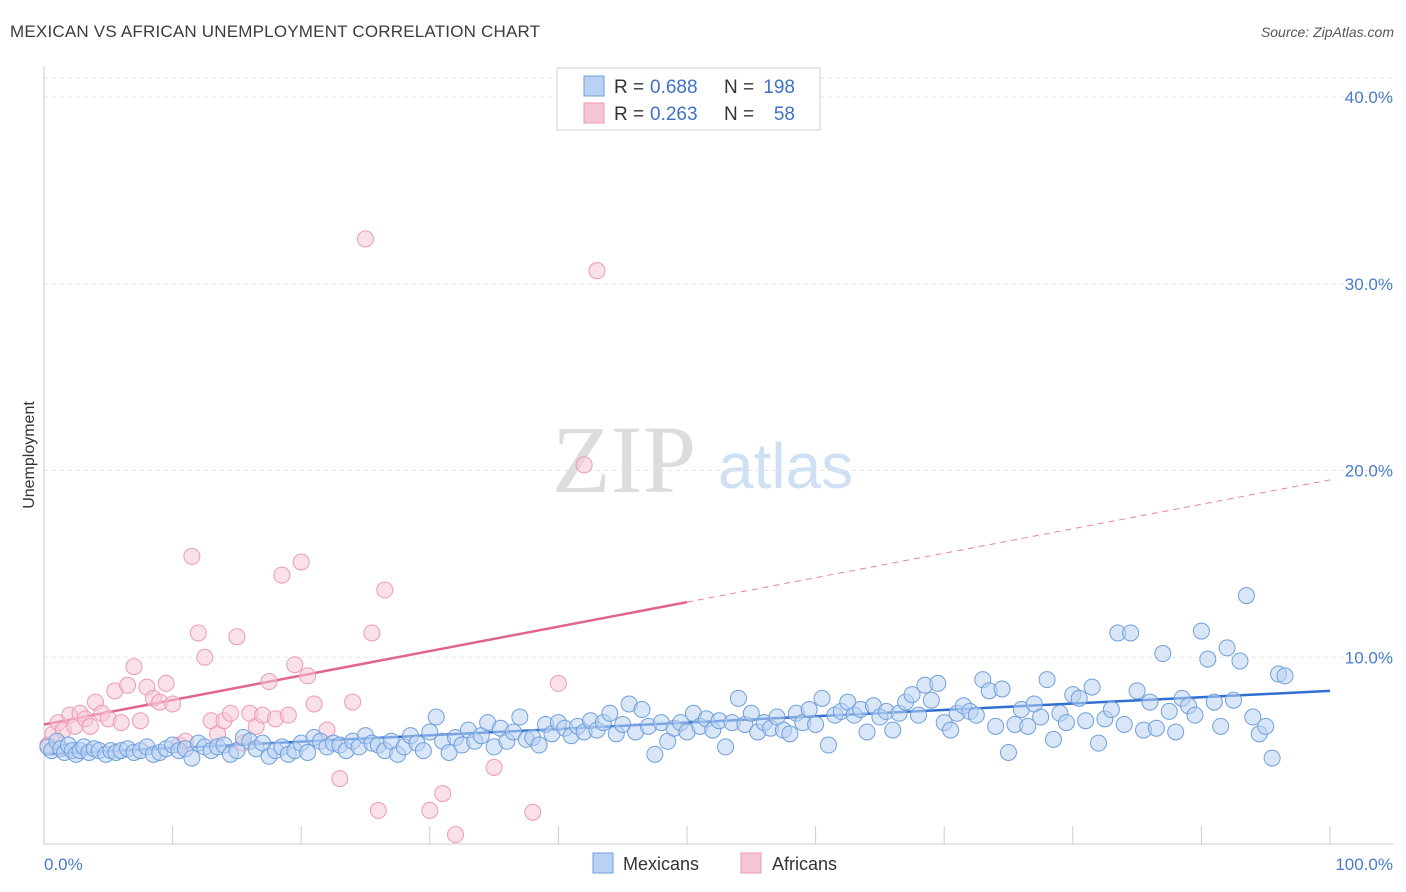 This screenshot has height=892, width=1406. What do you see at coordinates (1369, 471) in the screenshot?
I see `y-tick-label-20: 20.0%` at bounding box center [1369, 471].